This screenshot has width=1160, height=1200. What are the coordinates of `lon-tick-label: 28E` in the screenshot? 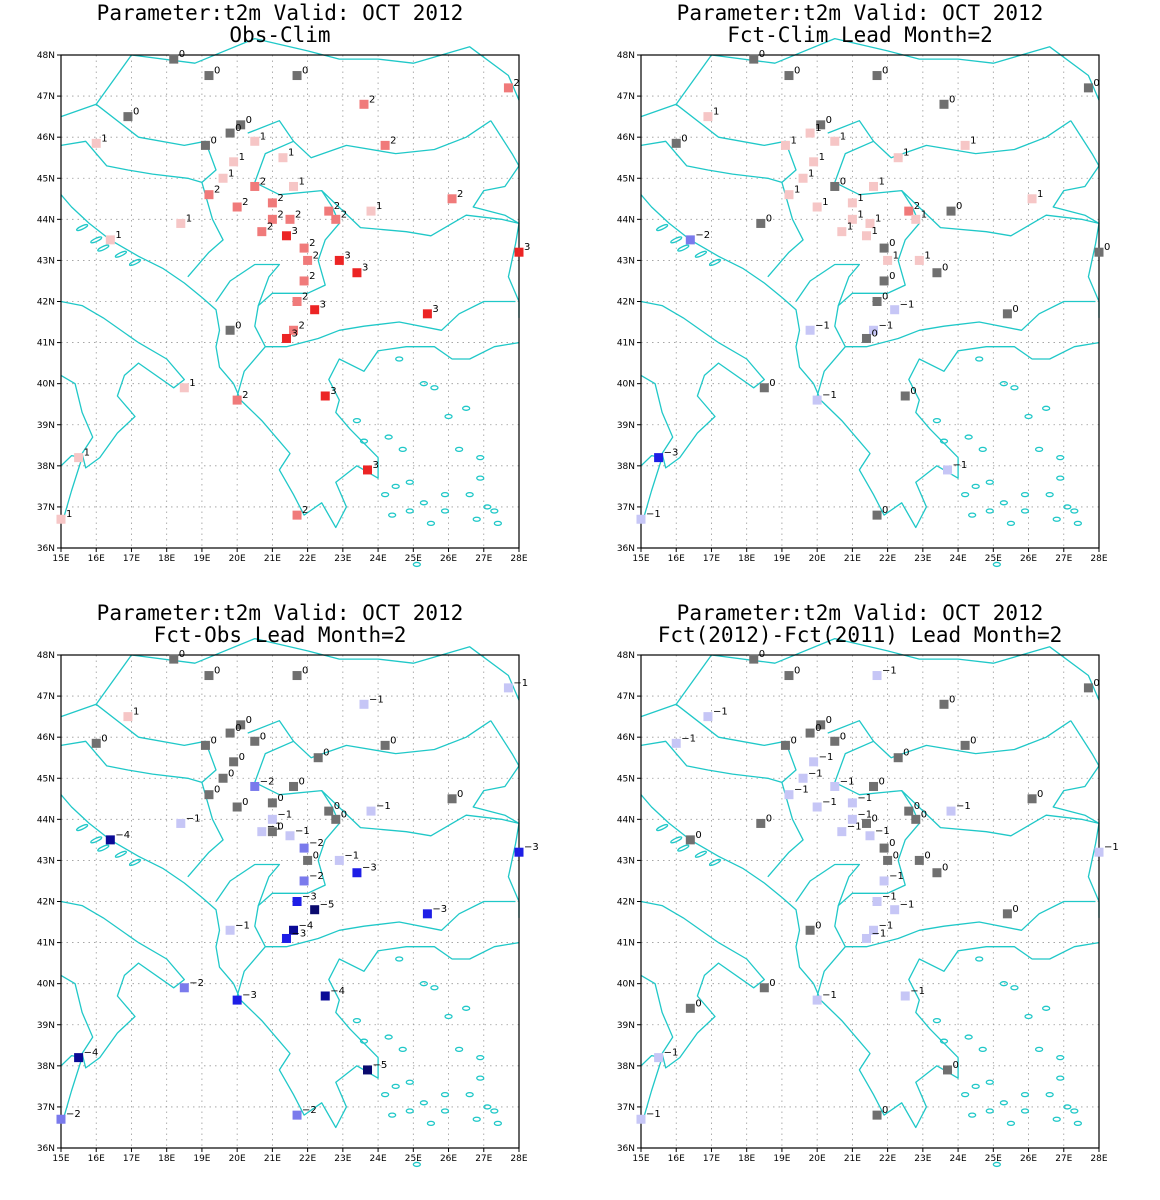 It's located at (518, 559).